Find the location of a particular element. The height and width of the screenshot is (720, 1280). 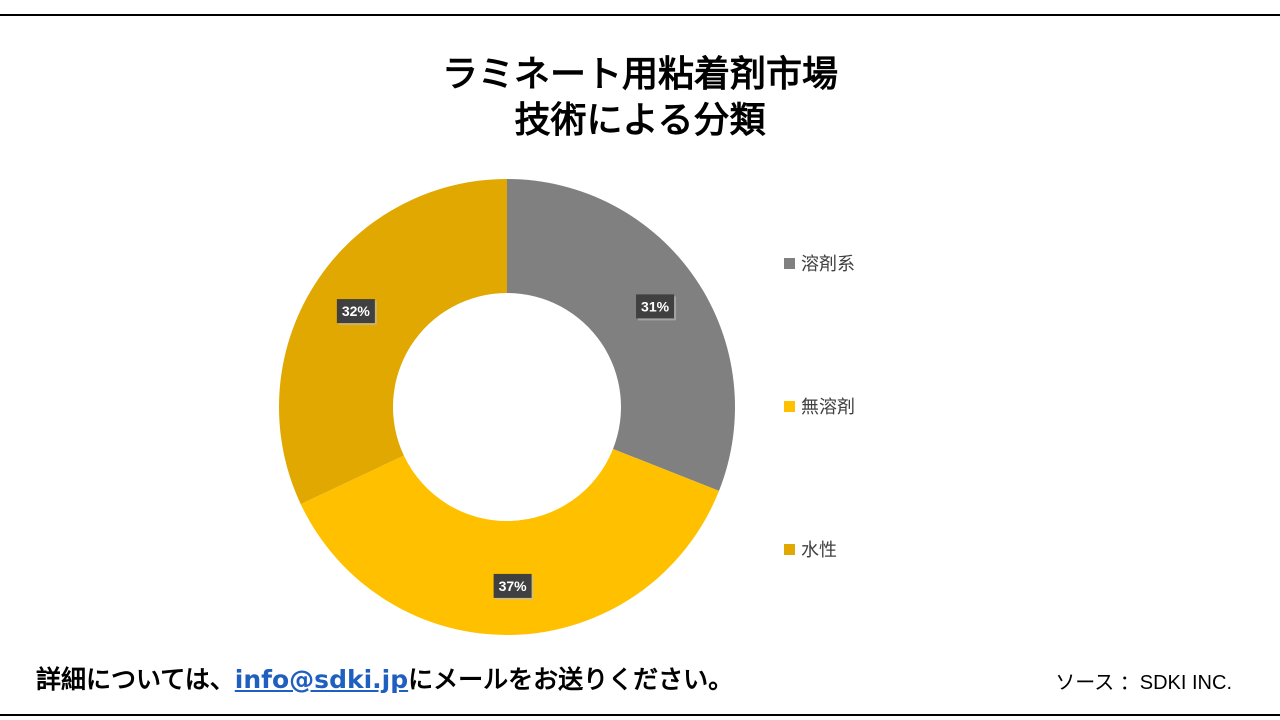

data-label-water-based: 32% is located at coordinates (356, 312).